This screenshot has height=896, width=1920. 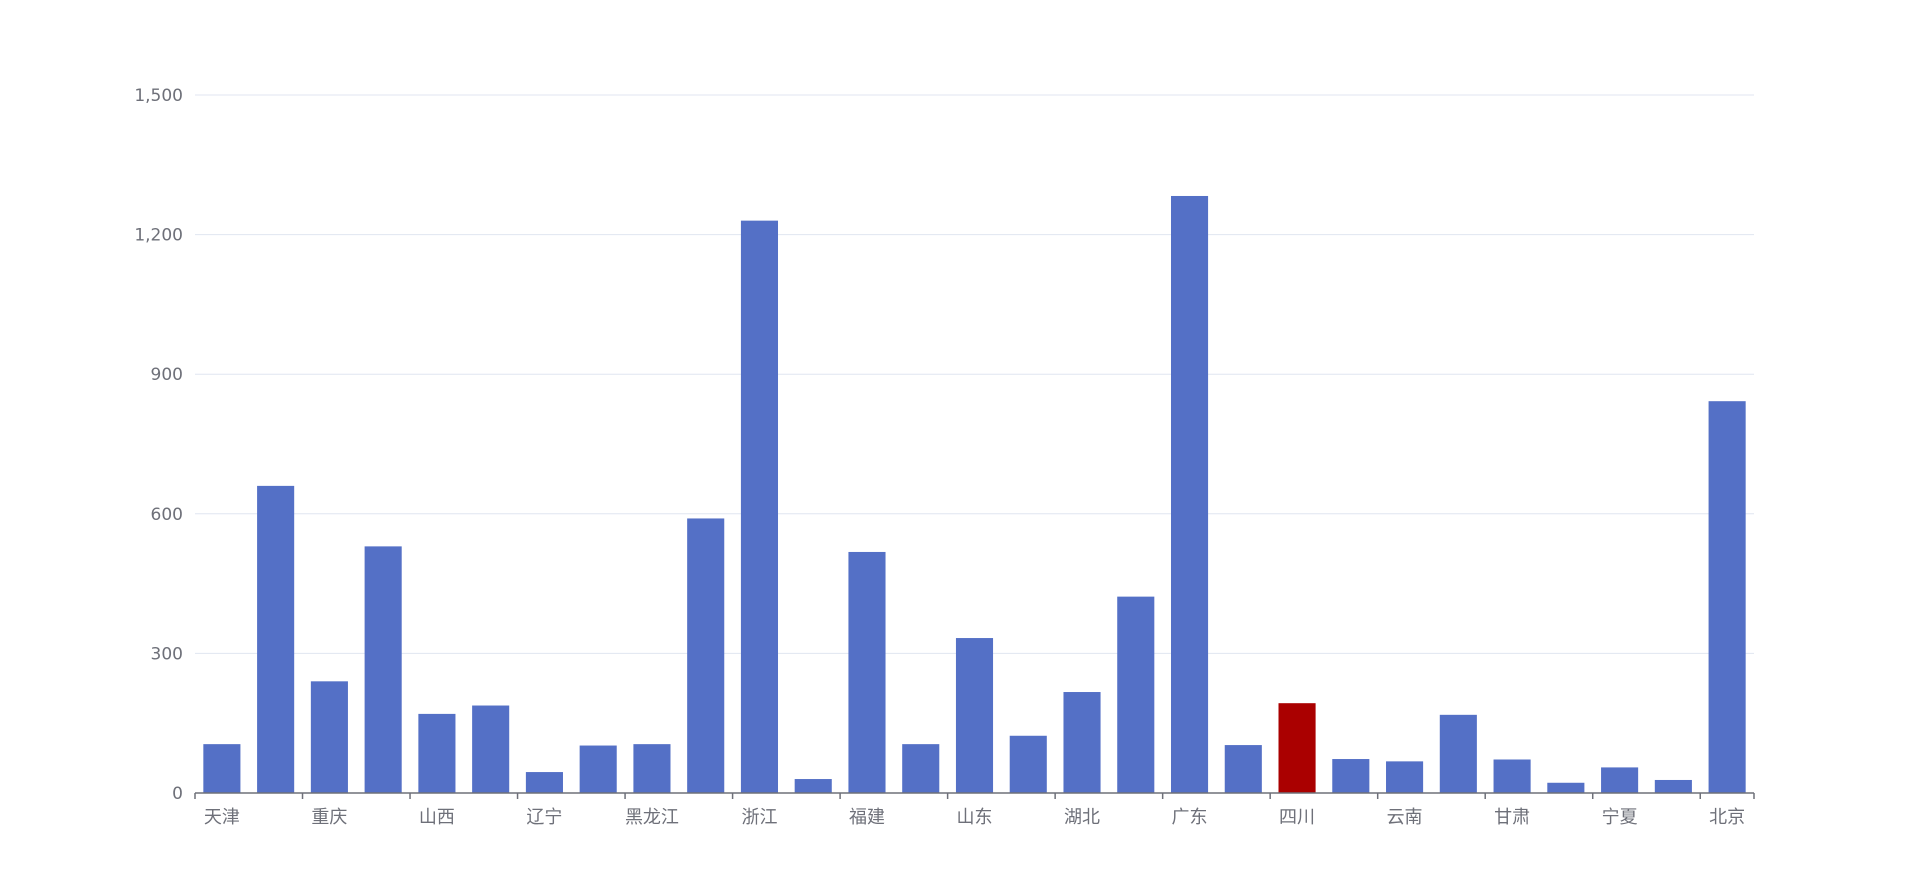 What do you see at coordinates (1189, 494) in the screenshot?
I see `bar-广东` at bounding box center [1189, 494].